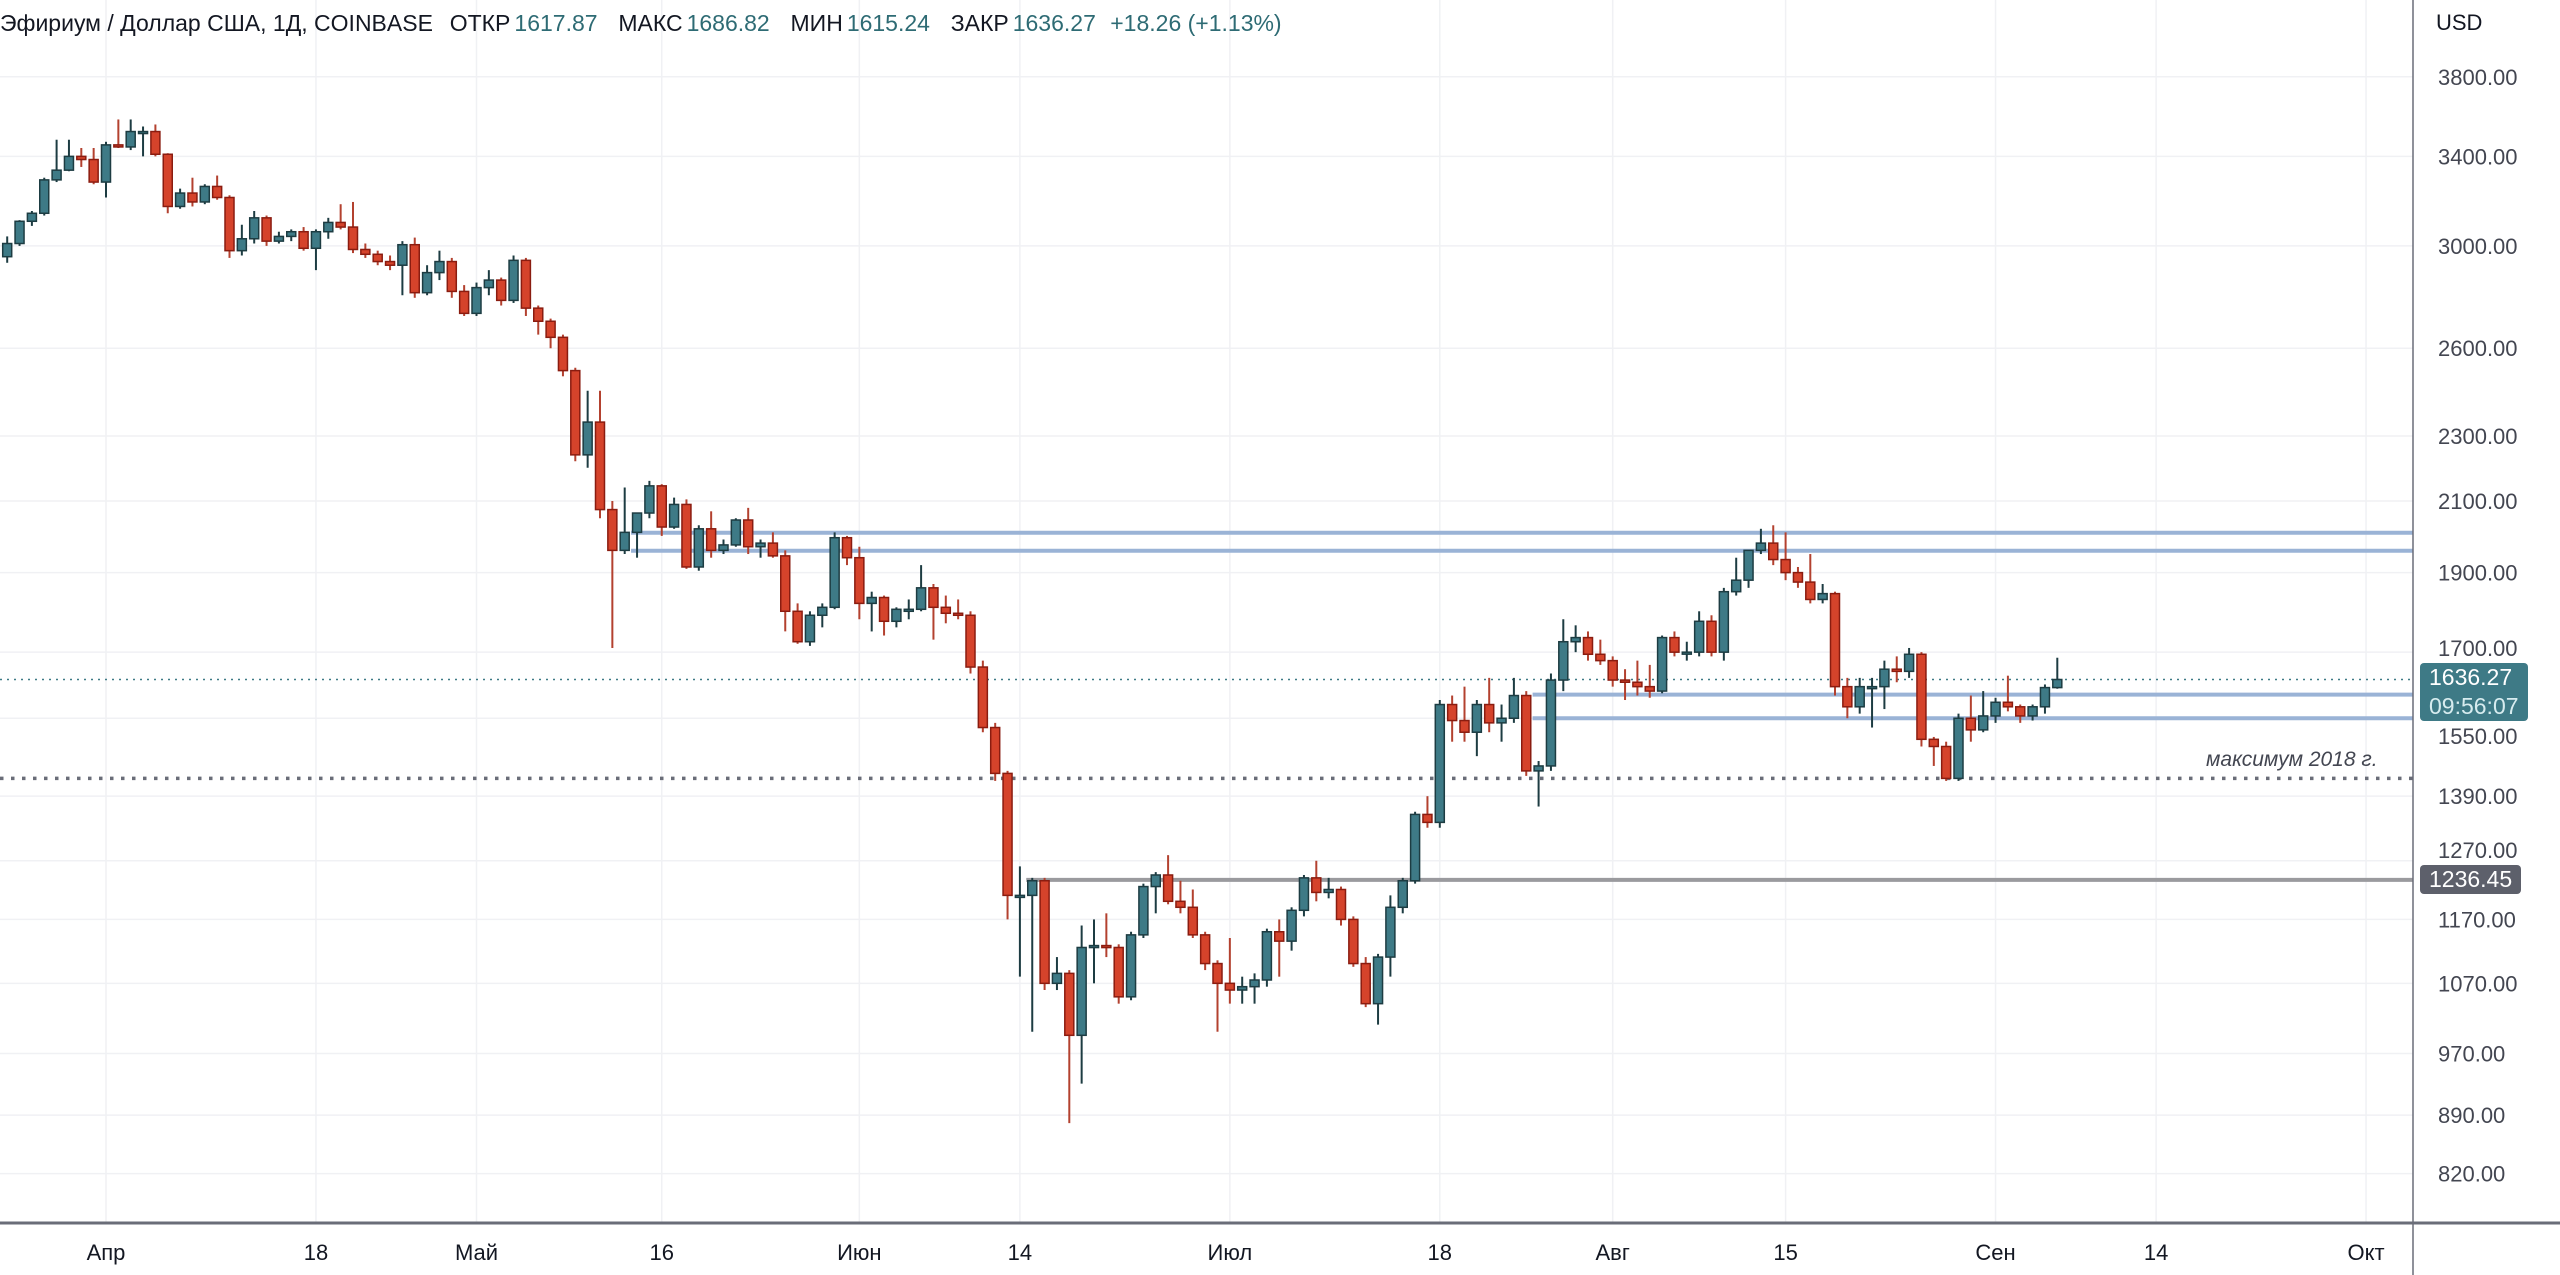  What do you see at coordinates (2471, 1054) in the screenshot?
I see `price-tick-label: 970.00` at bounding box center [2471, 1054].